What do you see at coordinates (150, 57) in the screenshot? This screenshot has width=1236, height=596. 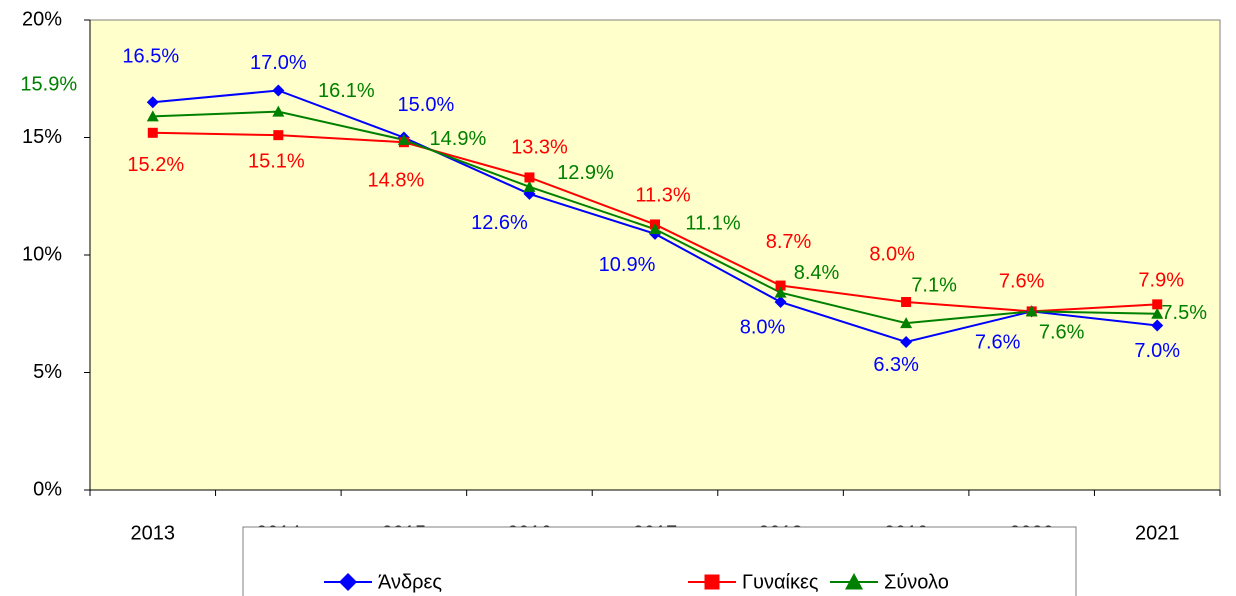 I see `data-label: 16.5%` at bounding box center [150, 57].